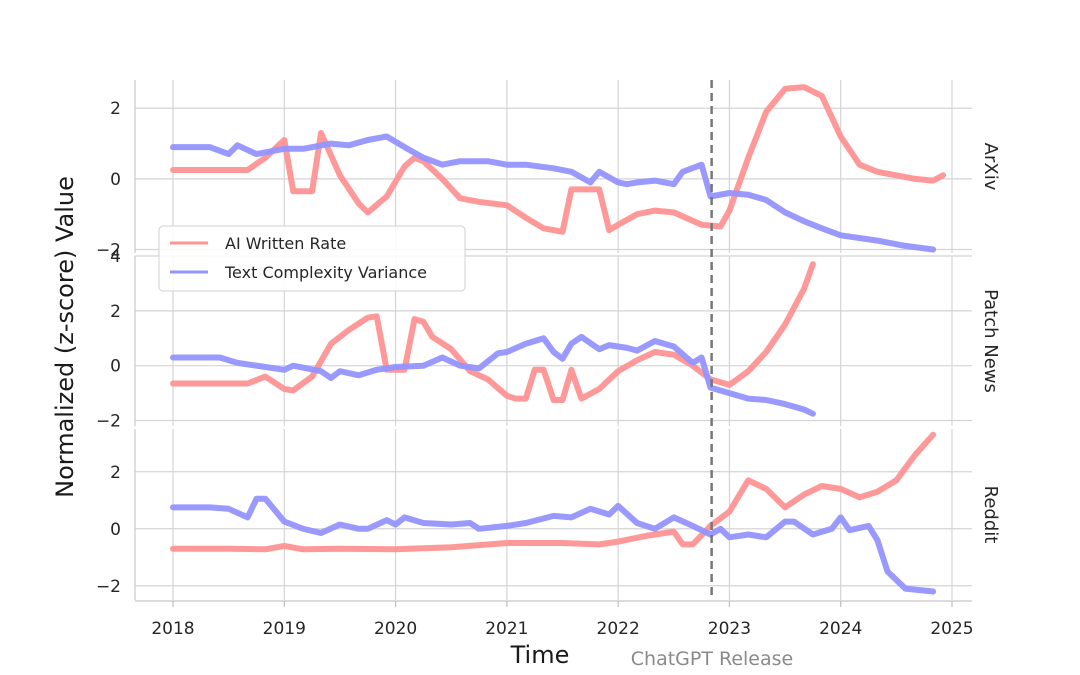  What do you see at coordinates (325, 272) in the screenshot?
I see `legend-label-text-complexity-variance: Text Complexity Variance` at bounding box center [325, 272].